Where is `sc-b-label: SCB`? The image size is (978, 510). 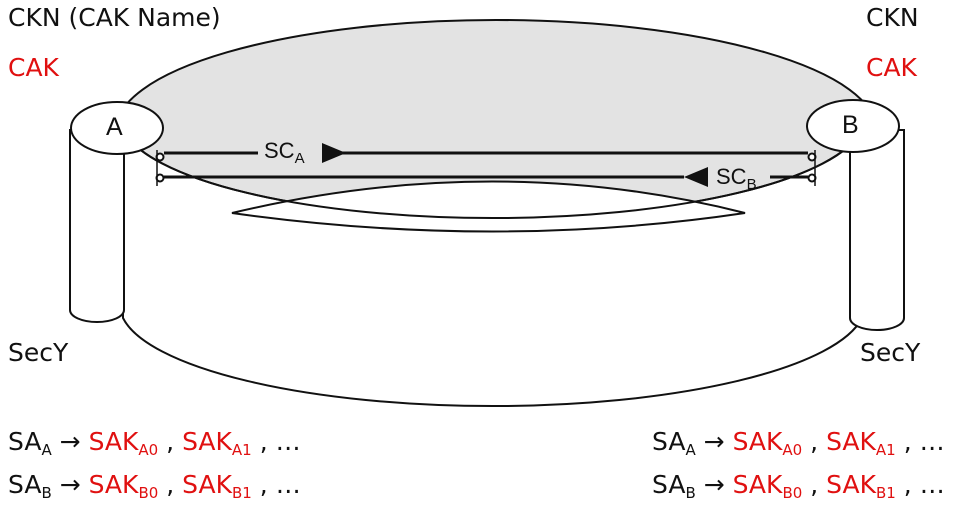 sc-b-label: SCB is located at coordinates (736, 178).